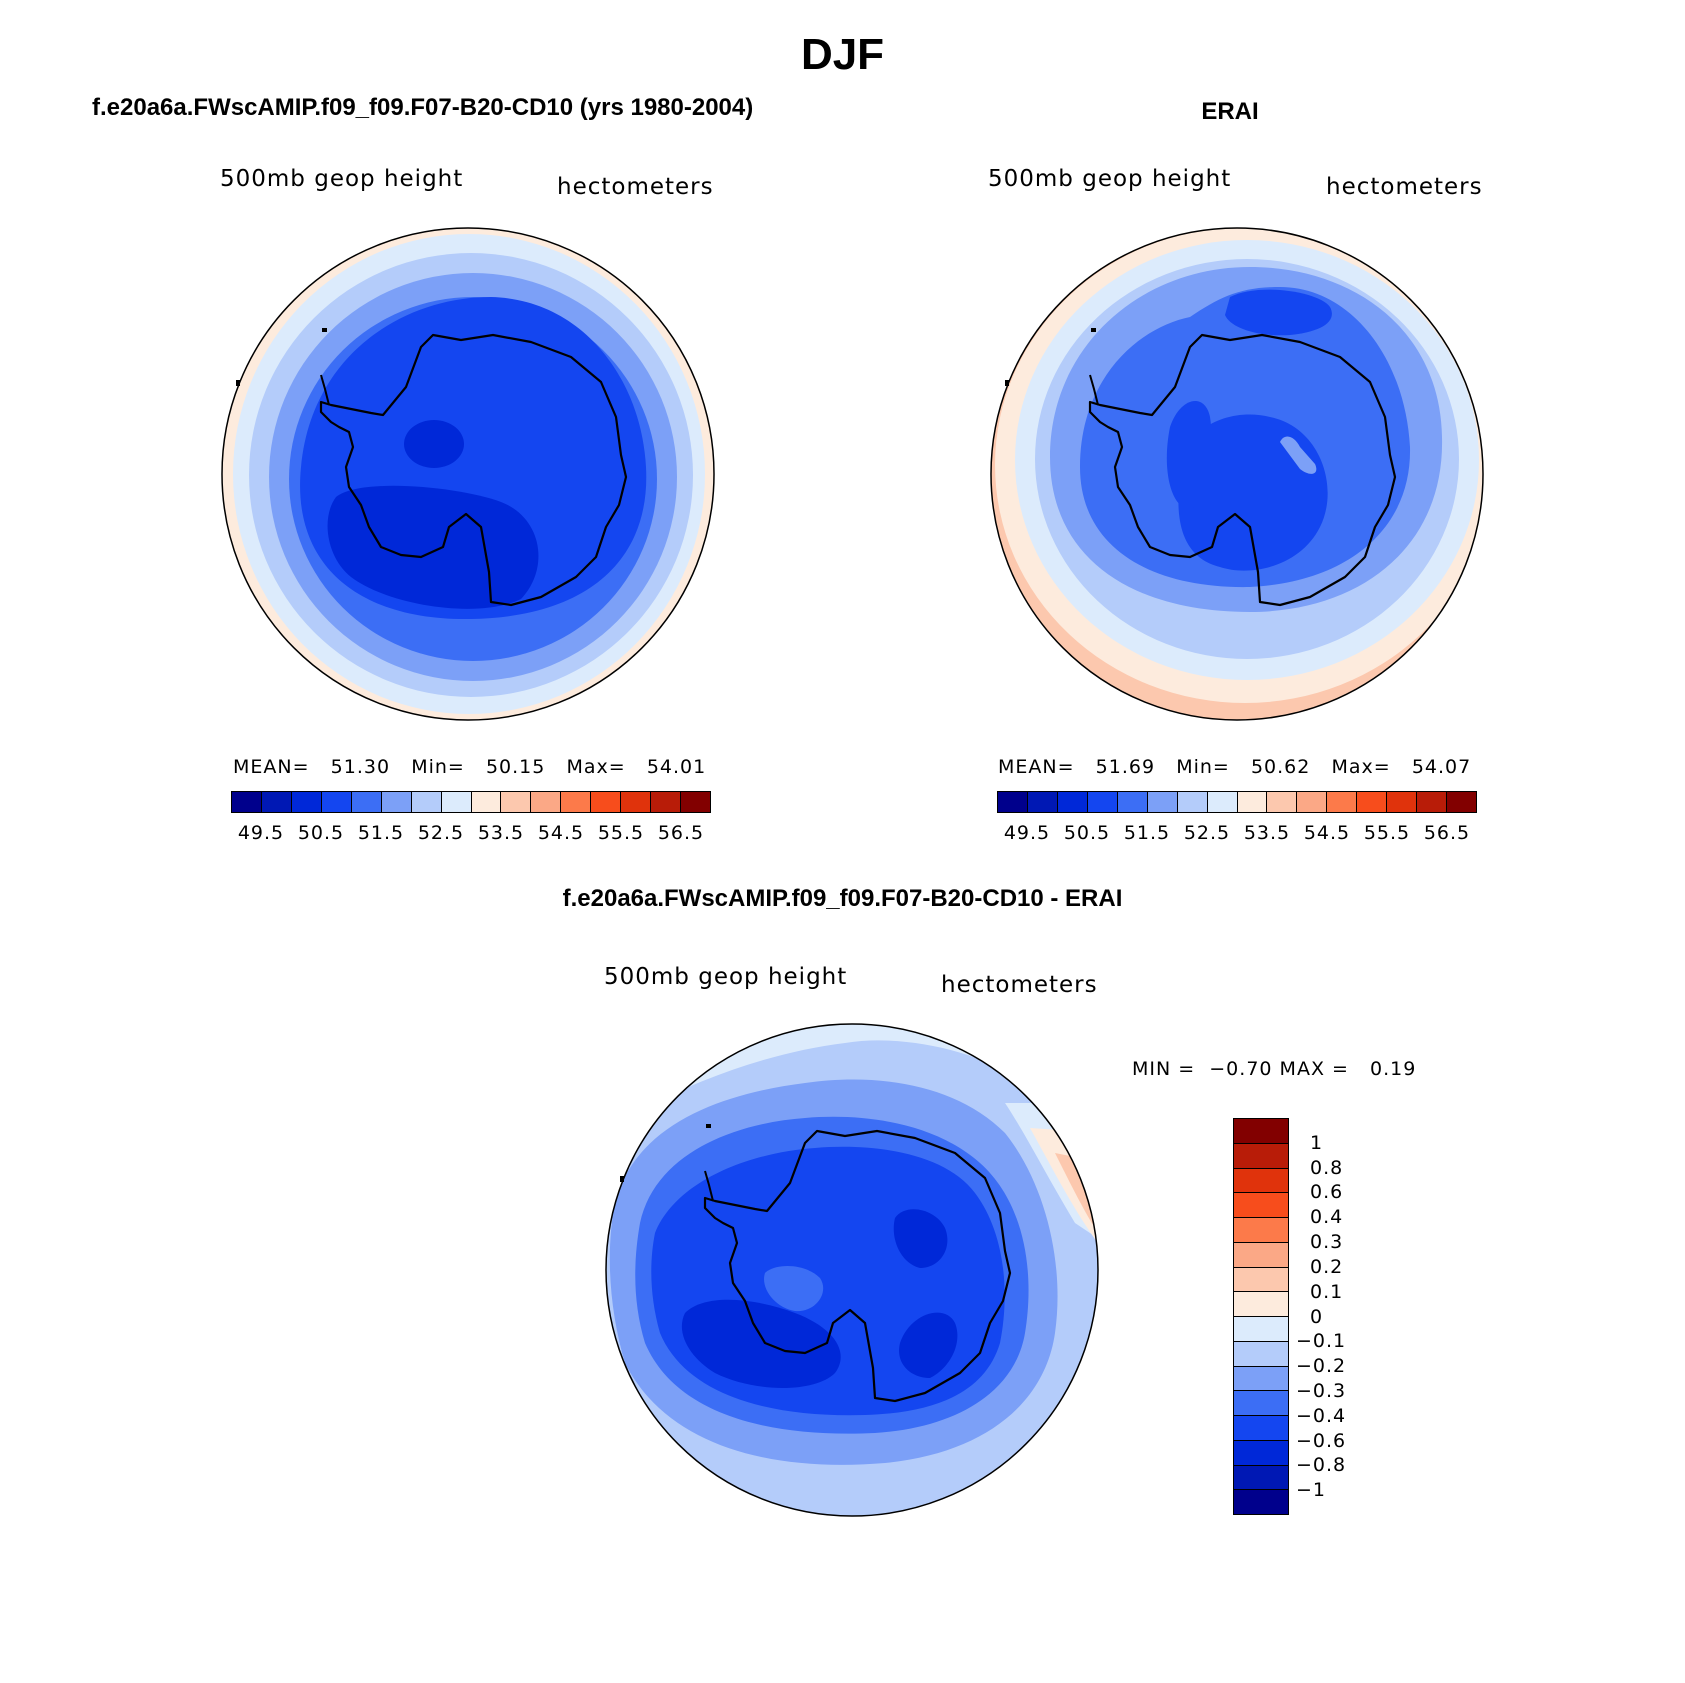 This screenshot has height=1683, width=1685. I want to click on colorbar-level-label: −1, so click(1311, 1490).